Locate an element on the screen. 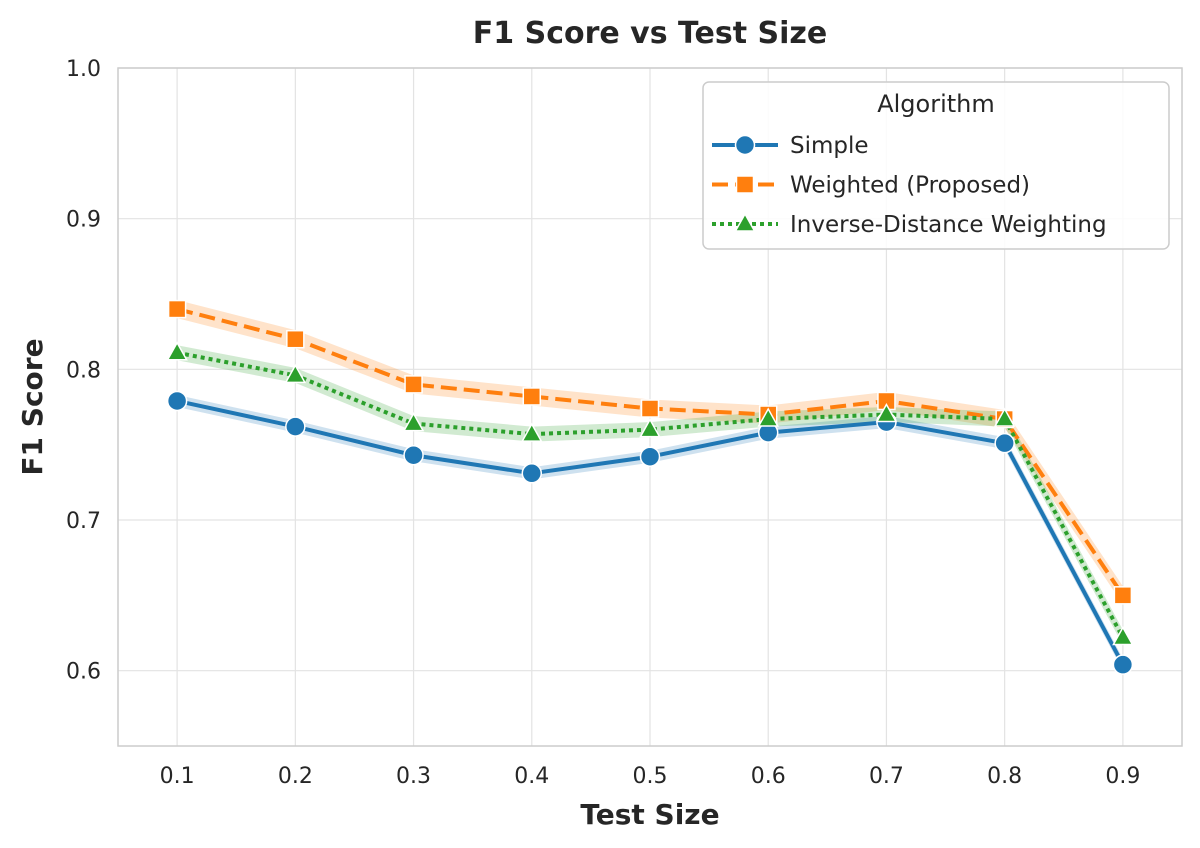 The width and height of the screenshot is (1200, 848). y-tick-label: 1.0 is located at coordinates (83, 69).